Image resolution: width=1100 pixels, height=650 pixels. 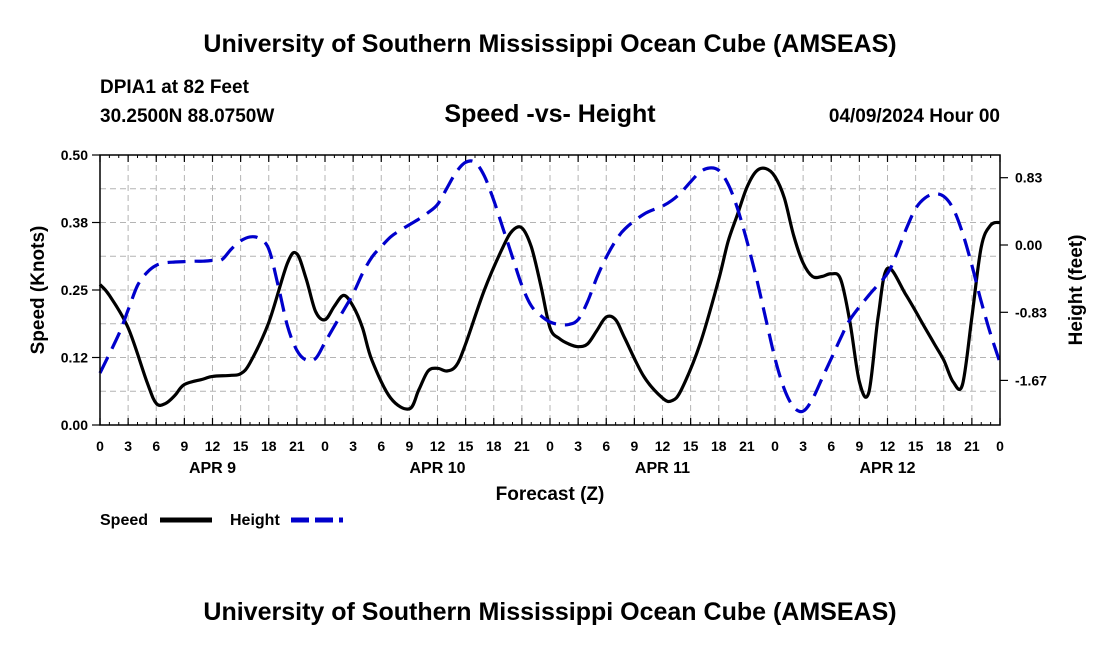 What do you see at coordinates (255, 520) in the screenshot?
I see `legend-height-label: Height` at bounding box center [255, 520].